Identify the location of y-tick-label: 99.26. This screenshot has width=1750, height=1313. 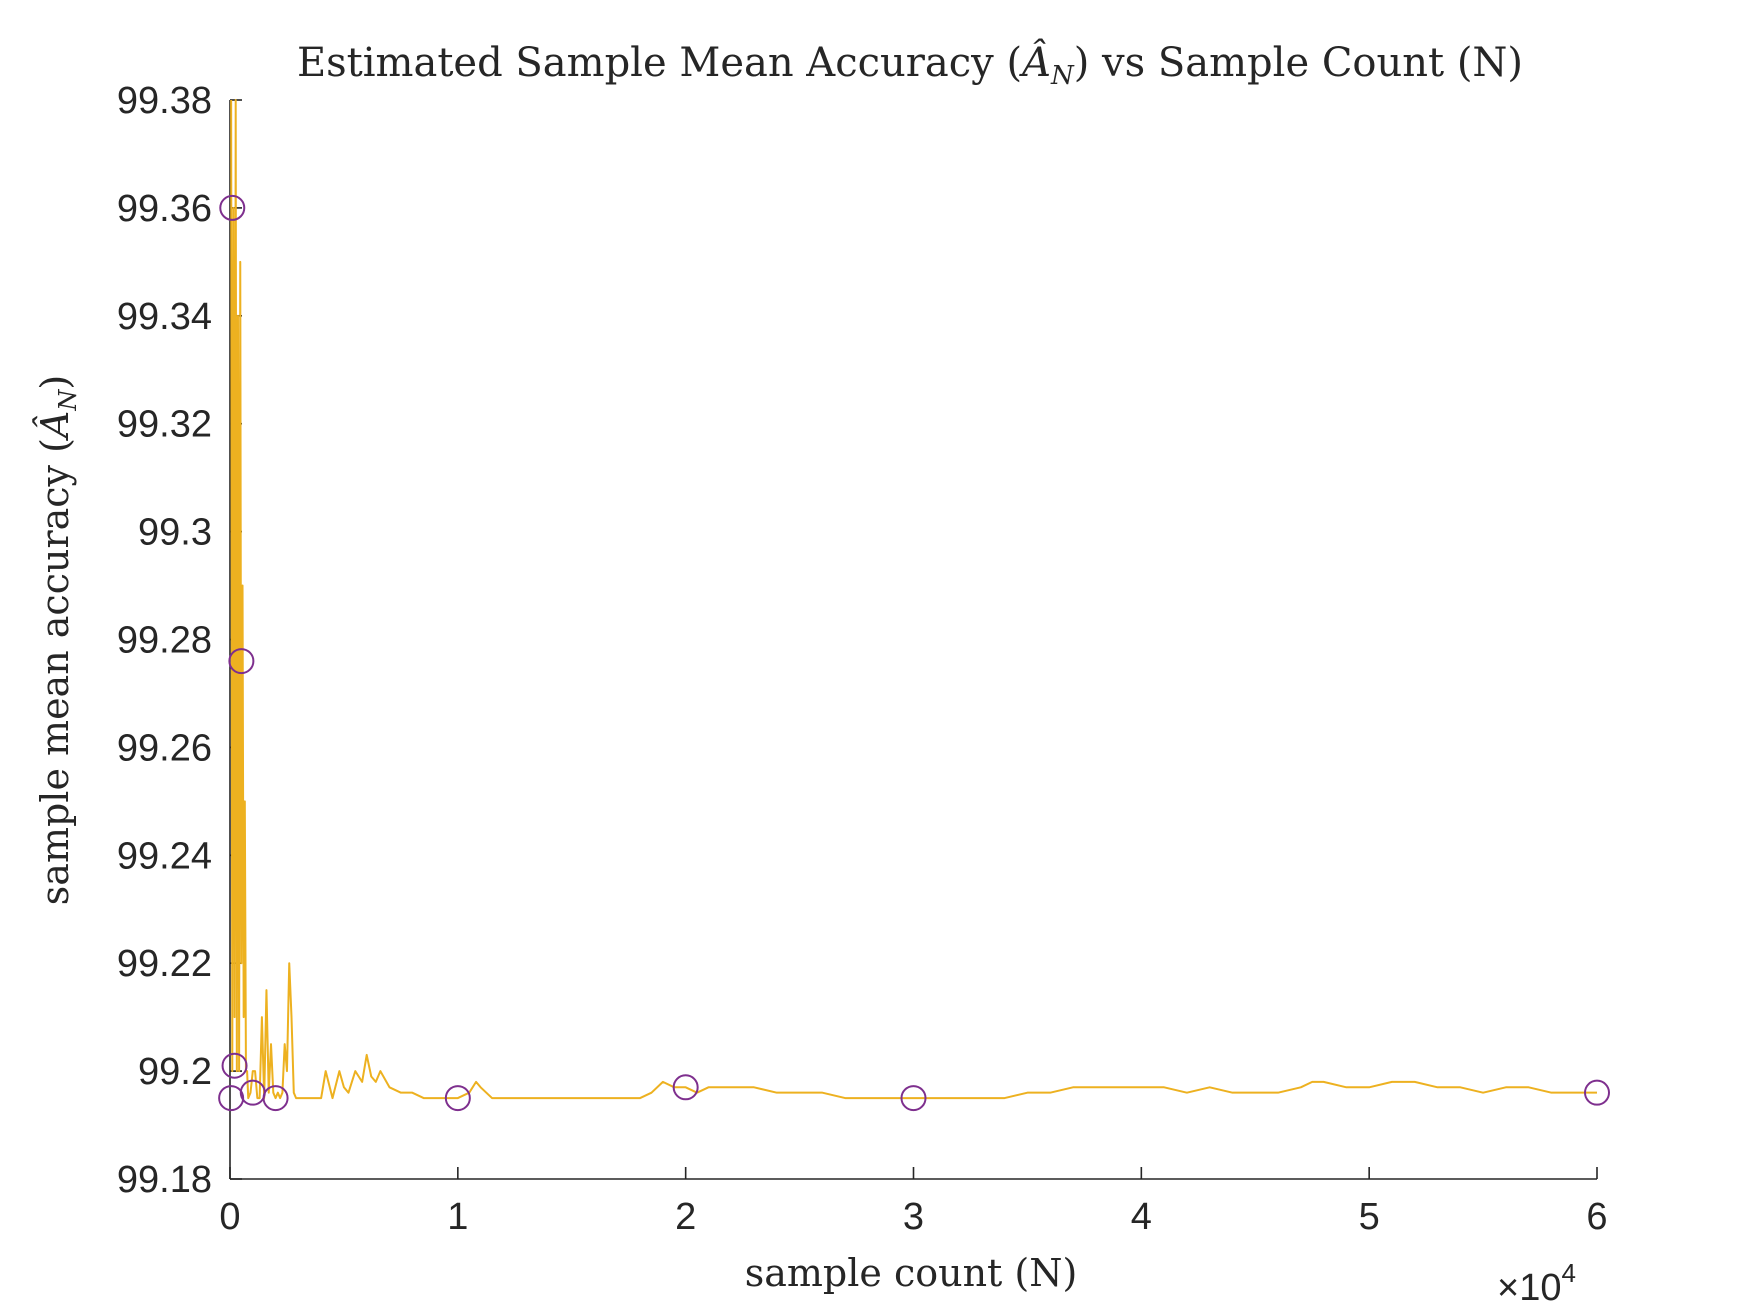
(164, 748).